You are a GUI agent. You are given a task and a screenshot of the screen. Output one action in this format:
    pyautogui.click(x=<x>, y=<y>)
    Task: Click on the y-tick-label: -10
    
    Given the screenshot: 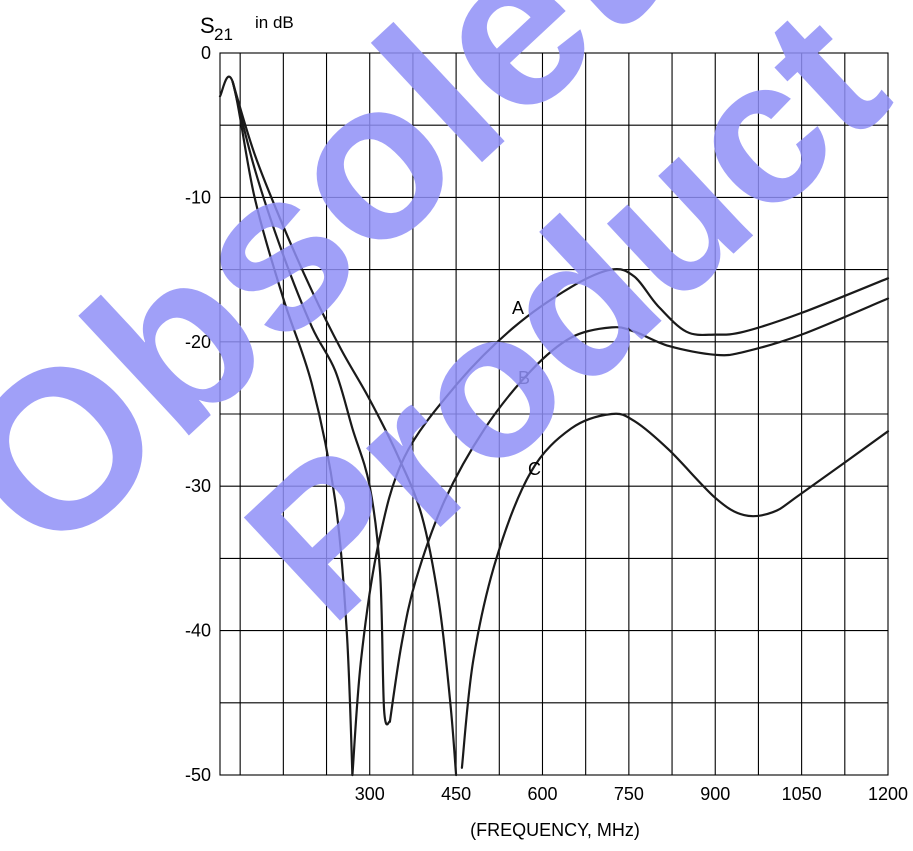 What is the action you would take?
    pyautogui.click(x=198, y=197)
    